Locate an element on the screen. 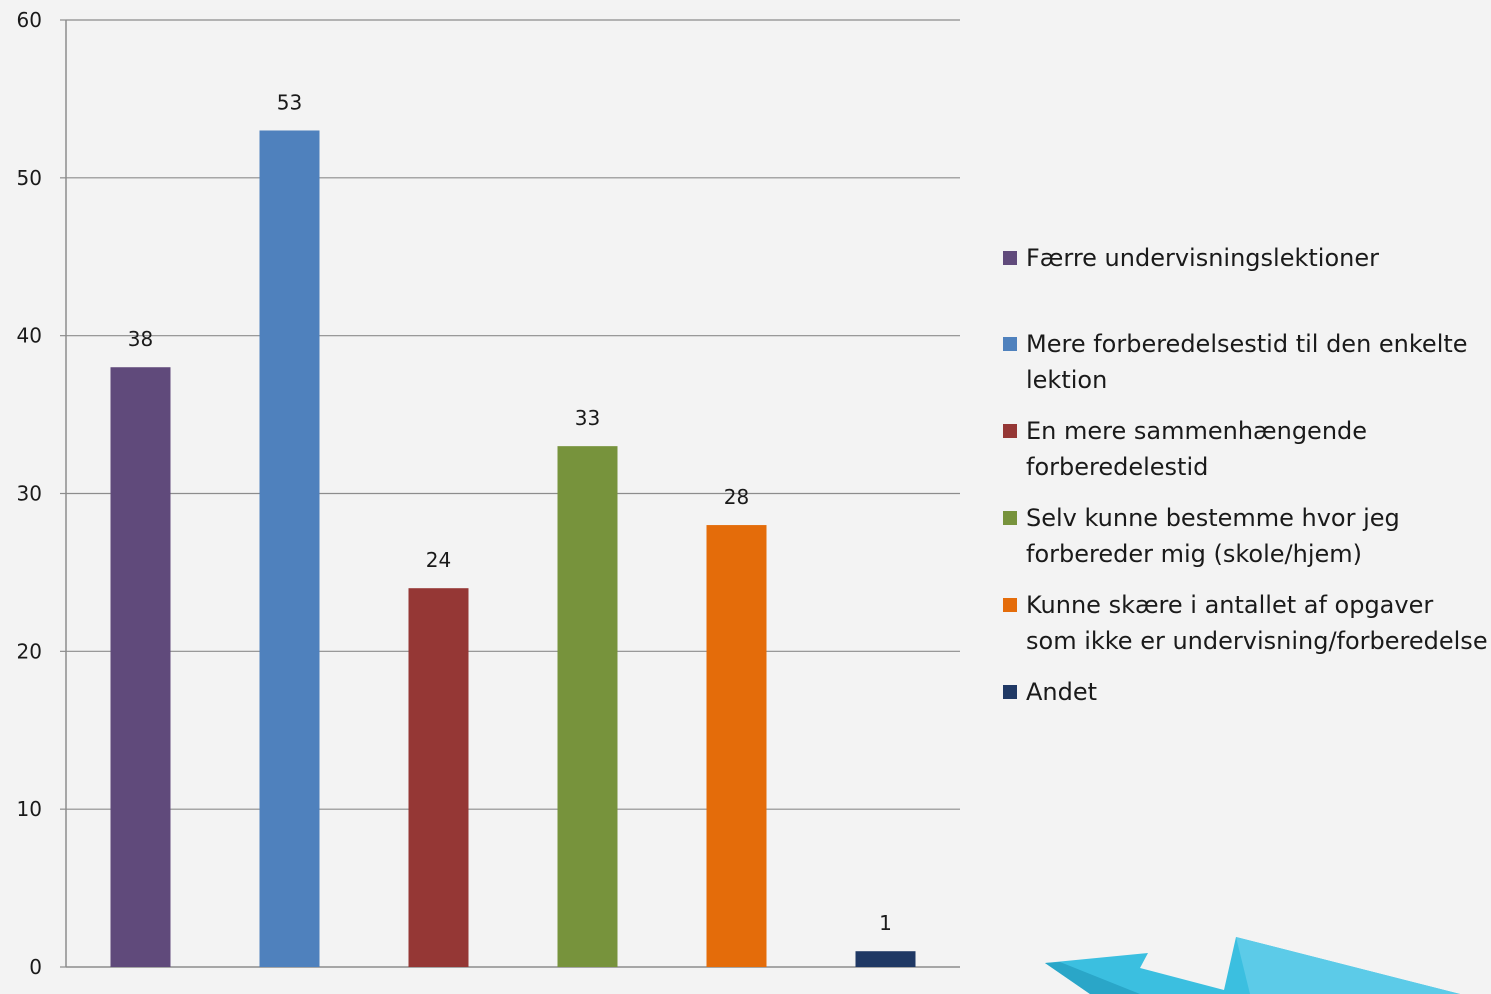  y-tick-labels: 0 10 20 30 40 50 60 is located at coordinates (41, 493).